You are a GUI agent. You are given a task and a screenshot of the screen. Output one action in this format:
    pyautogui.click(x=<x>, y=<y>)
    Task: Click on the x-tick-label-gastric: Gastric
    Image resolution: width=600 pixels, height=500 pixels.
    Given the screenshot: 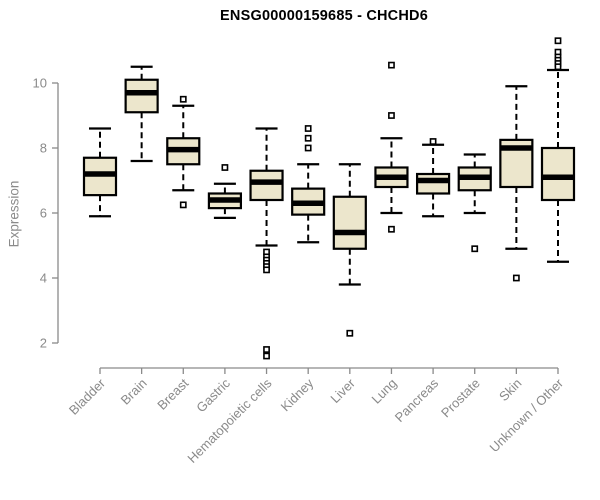 What is the action you would take?
    pyautogui.click(x=213, y=395)
    